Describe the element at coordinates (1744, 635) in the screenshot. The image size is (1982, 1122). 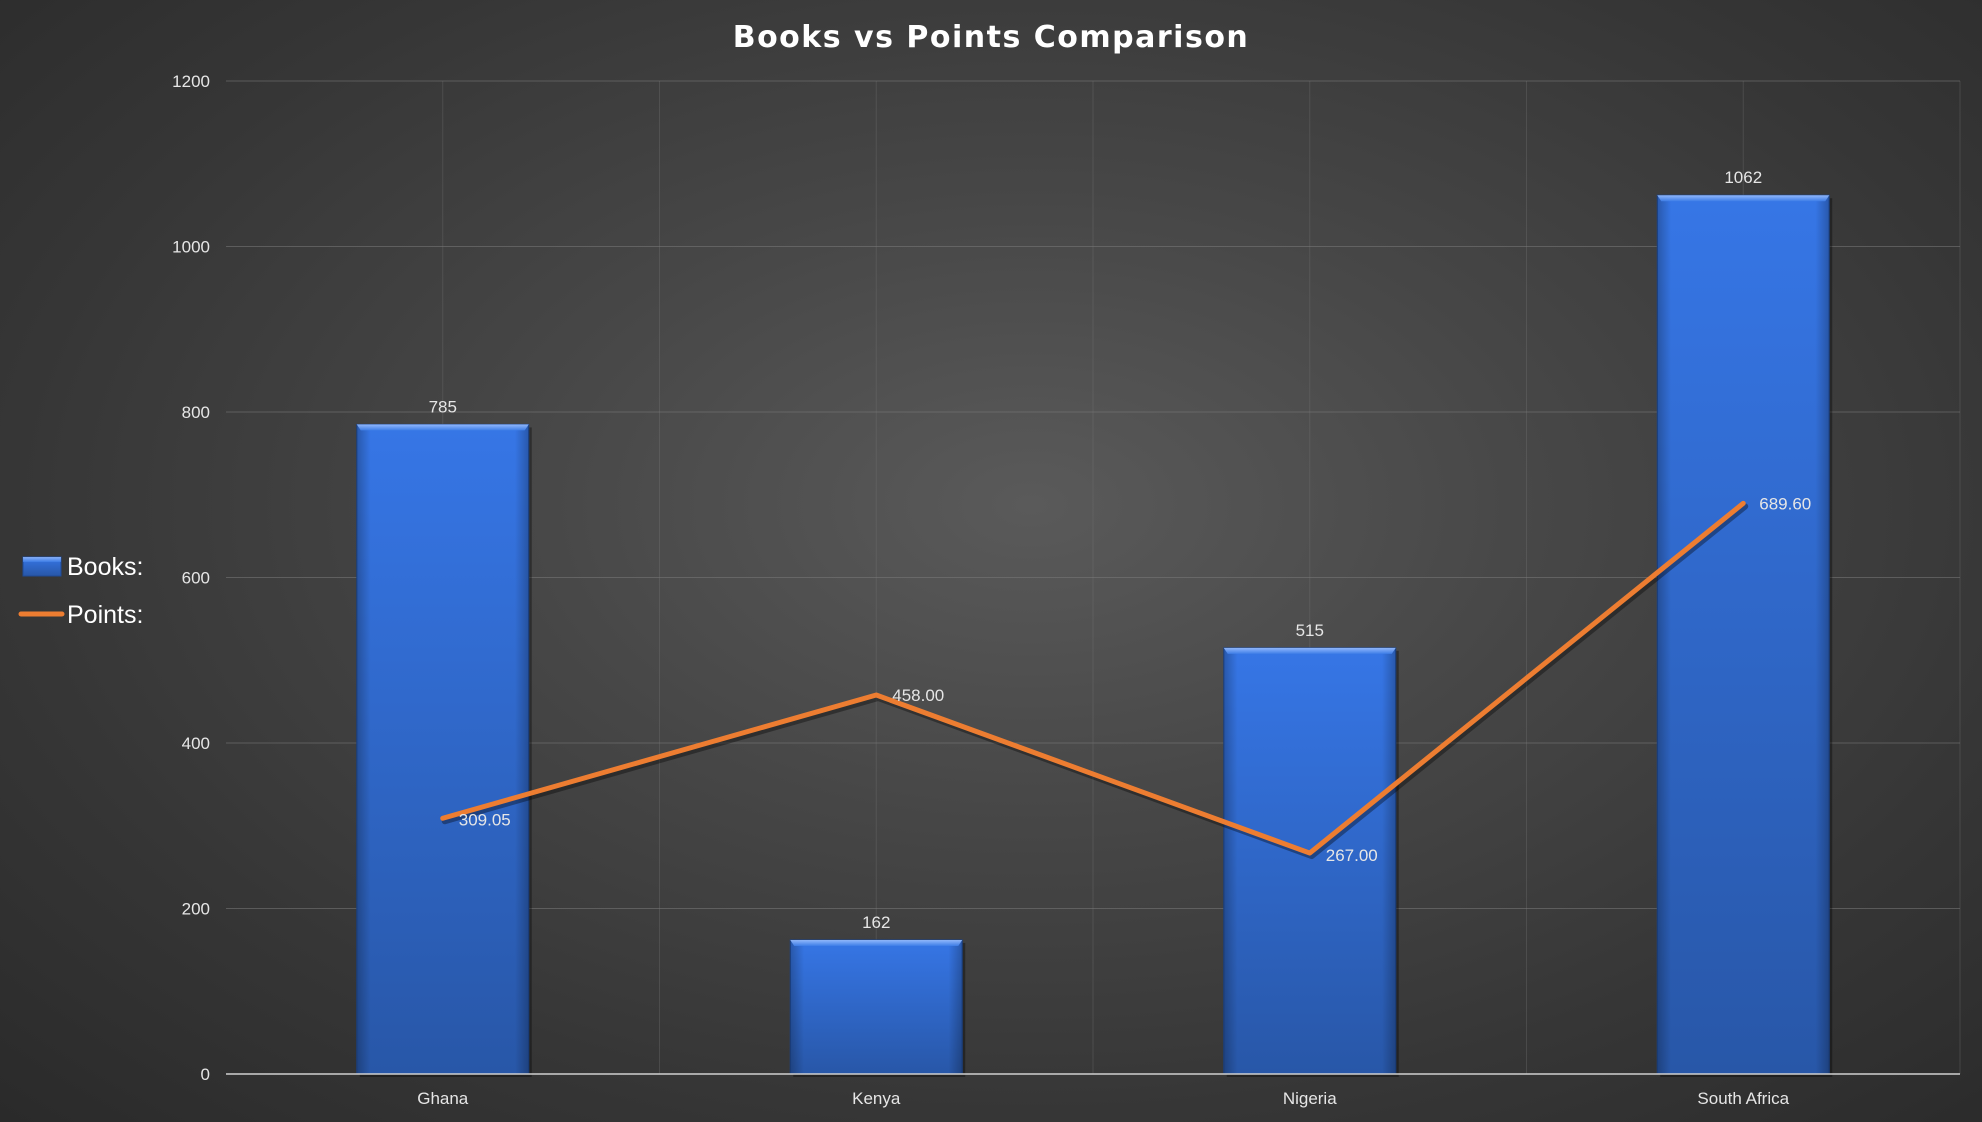
I see `bar-south-africa` at that location.